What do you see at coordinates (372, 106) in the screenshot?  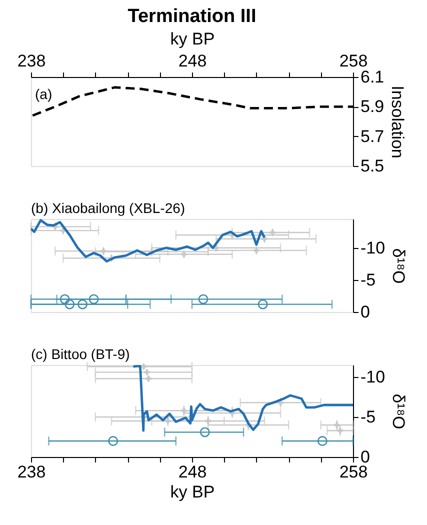 I see `y-tick-label: 5.9` at bounding box center [372, 106].